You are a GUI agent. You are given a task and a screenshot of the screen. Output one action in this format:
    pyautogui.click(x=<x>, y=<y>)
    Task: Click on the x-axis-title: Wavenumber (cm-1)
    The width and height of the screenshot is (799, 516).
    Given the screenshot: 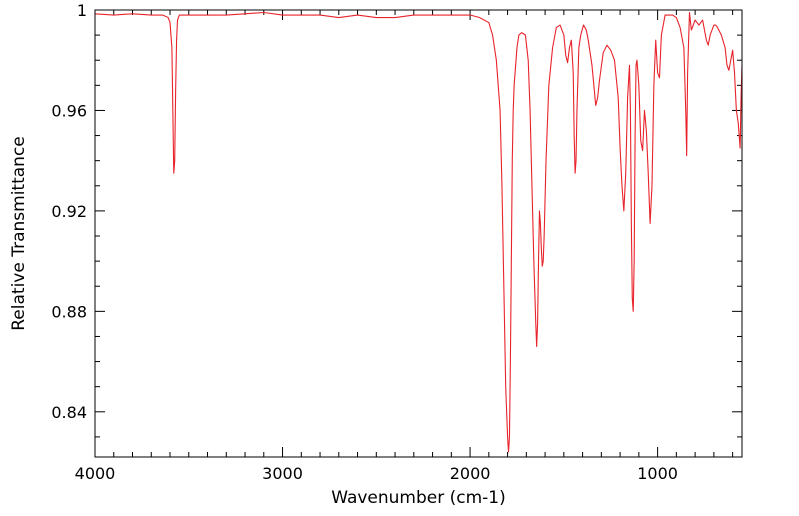 What is the action you would take?
    pyautogui.click(x=418, y=498)
    